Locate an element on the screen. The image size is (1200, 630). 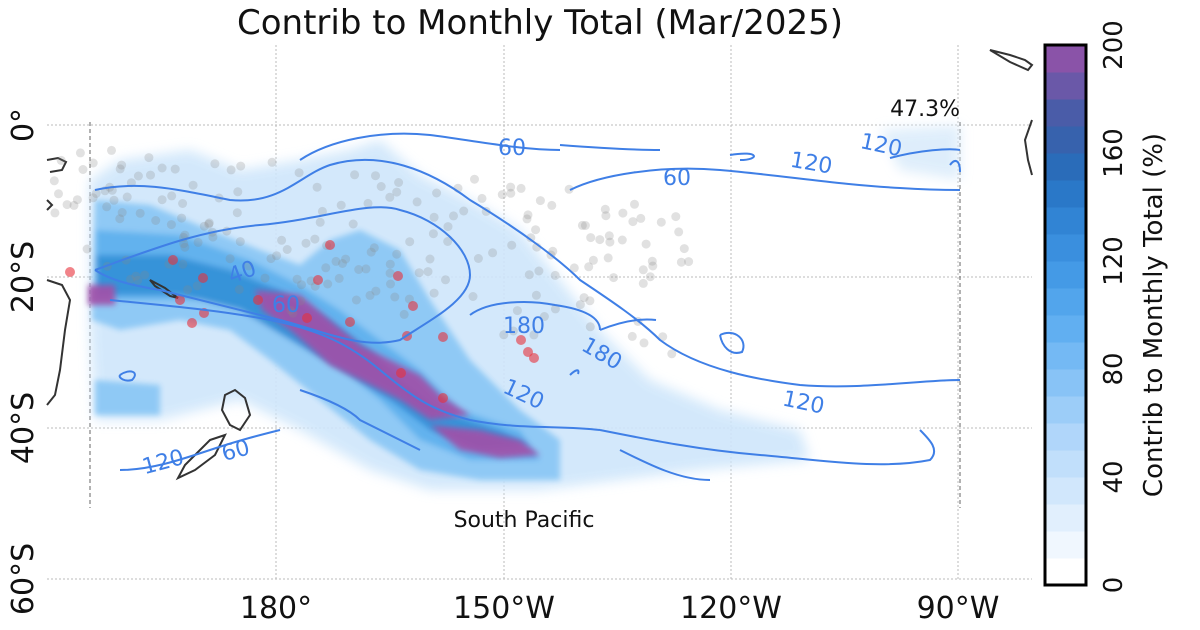
y-axis-ticks: 0° 20°S 40°S 60°S is located at coordinates (23, 361).